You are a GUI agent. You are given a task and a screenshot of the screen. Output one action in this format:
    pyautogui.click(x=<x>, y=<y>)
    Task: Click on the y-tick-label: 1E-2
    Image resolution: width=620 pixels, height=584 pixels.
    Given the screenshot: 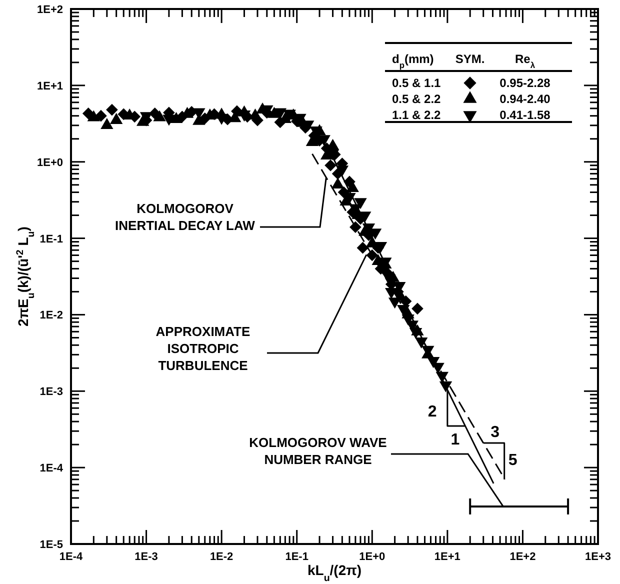 What is the action you would take?
    pyautogui.click(x=51, y=316)
    